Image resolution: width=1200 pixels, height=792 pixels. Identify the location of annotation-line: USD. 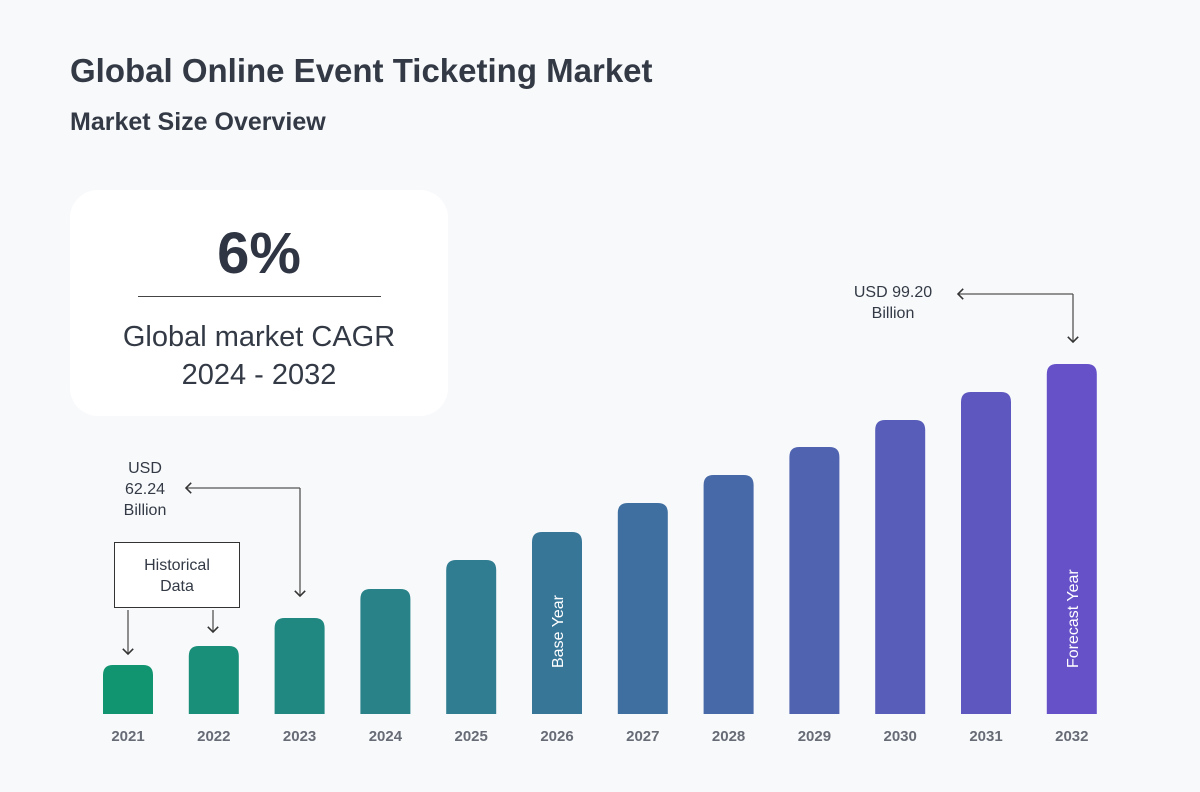
(145, 468).